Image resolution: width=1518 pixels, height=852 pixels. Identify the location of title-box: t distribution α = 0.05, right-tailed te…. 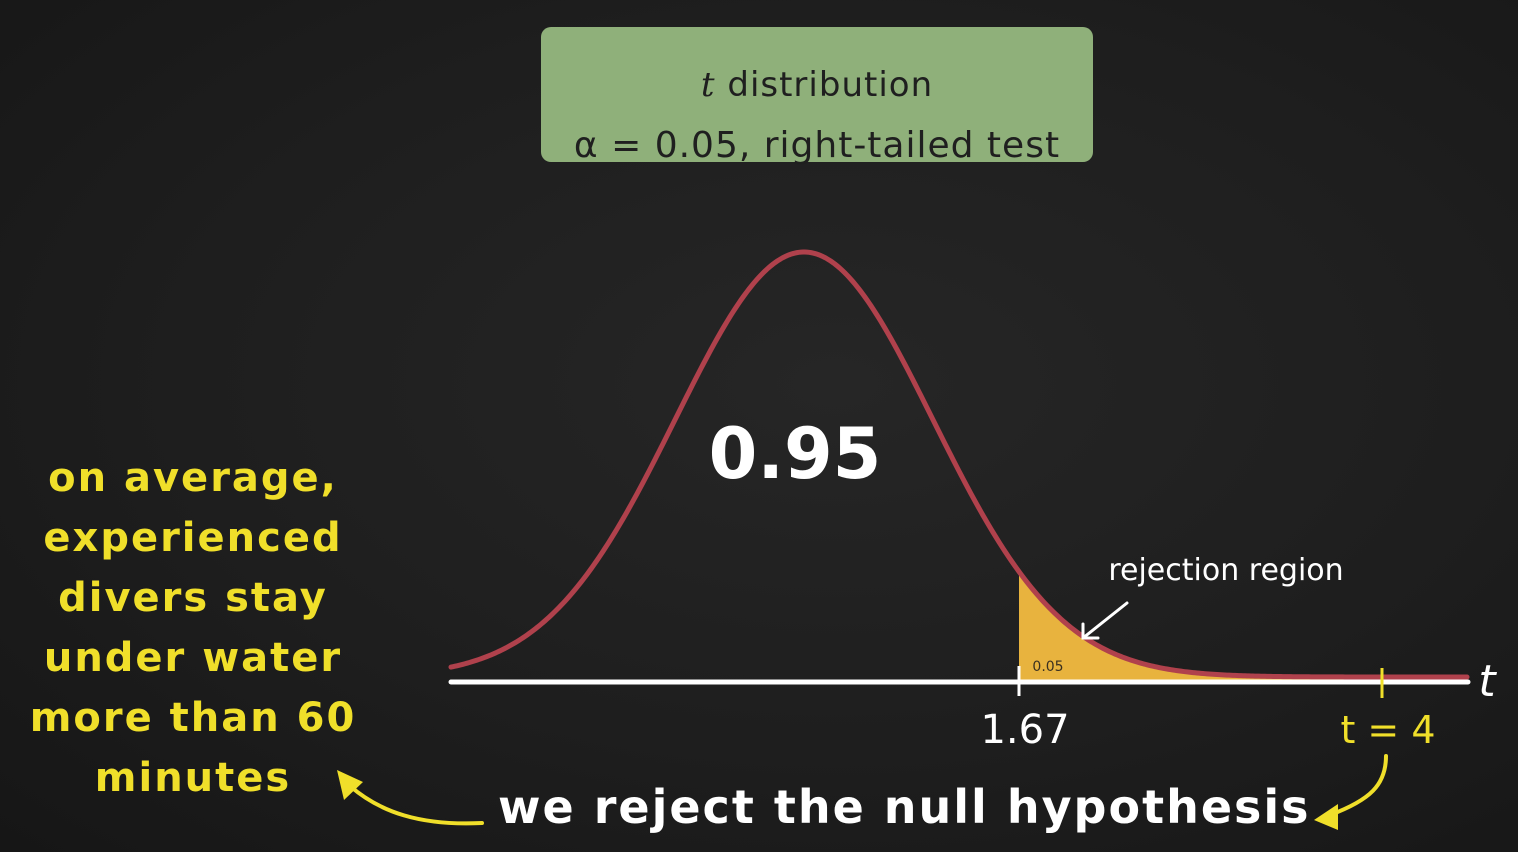
(817, 96).